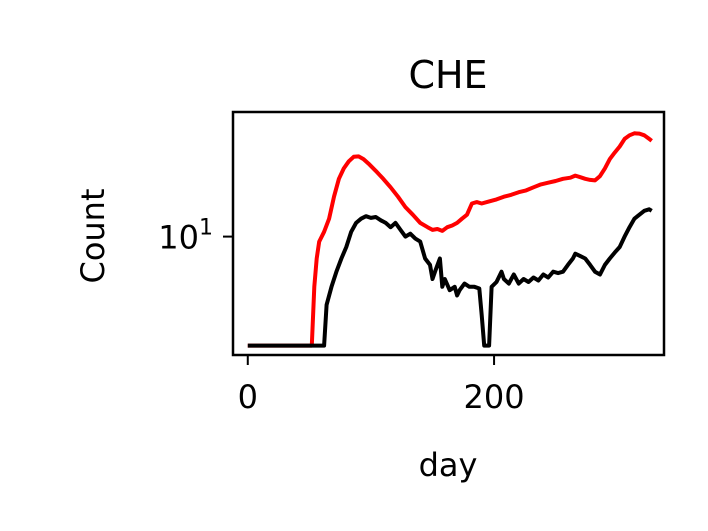  What do you see at coordinates (185, 236) in the screenshot?
I see `y-tick-label: 101` at bounding box center [185, 236].